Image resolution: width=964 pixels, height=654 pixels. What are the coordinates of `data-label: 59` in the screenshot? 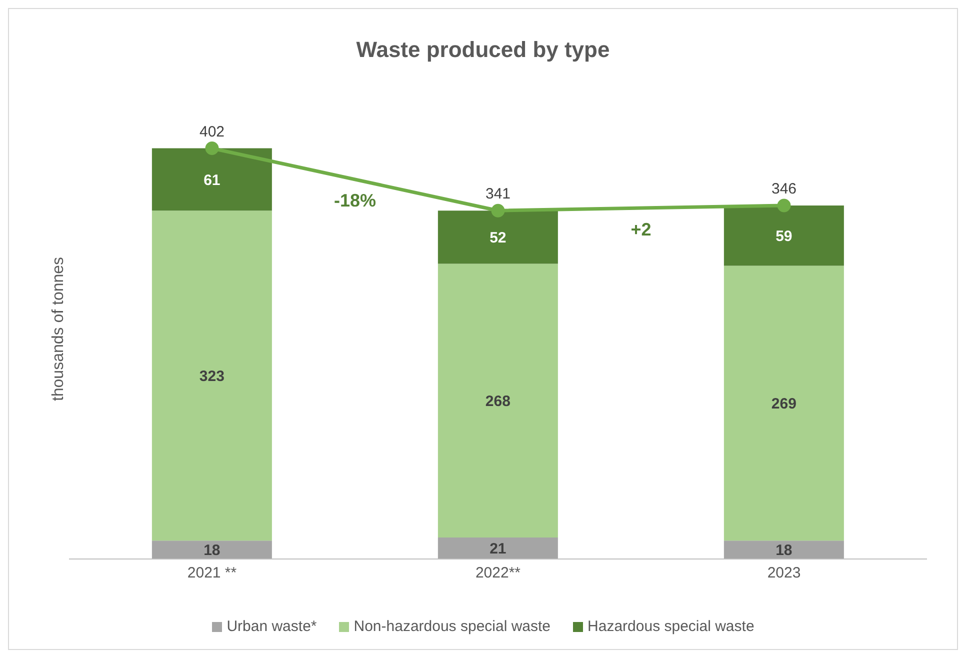 It's located at (784, 236).